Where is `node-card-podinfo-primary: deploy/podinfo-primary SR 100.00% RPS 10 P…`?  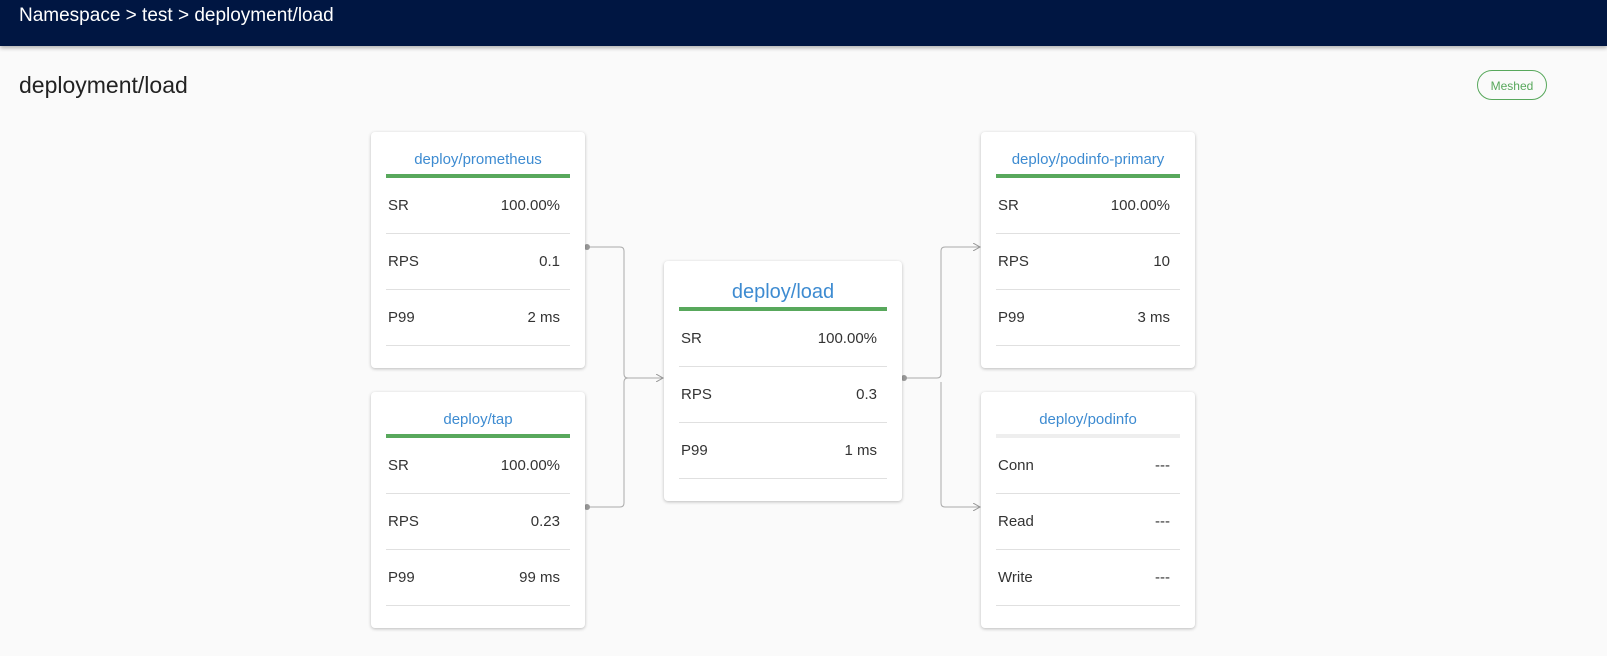 node-card-podinfo-primary: deploy/podinfo-primary SR 100.00% RPS 10 P… is located at coordinates (1088, 250).